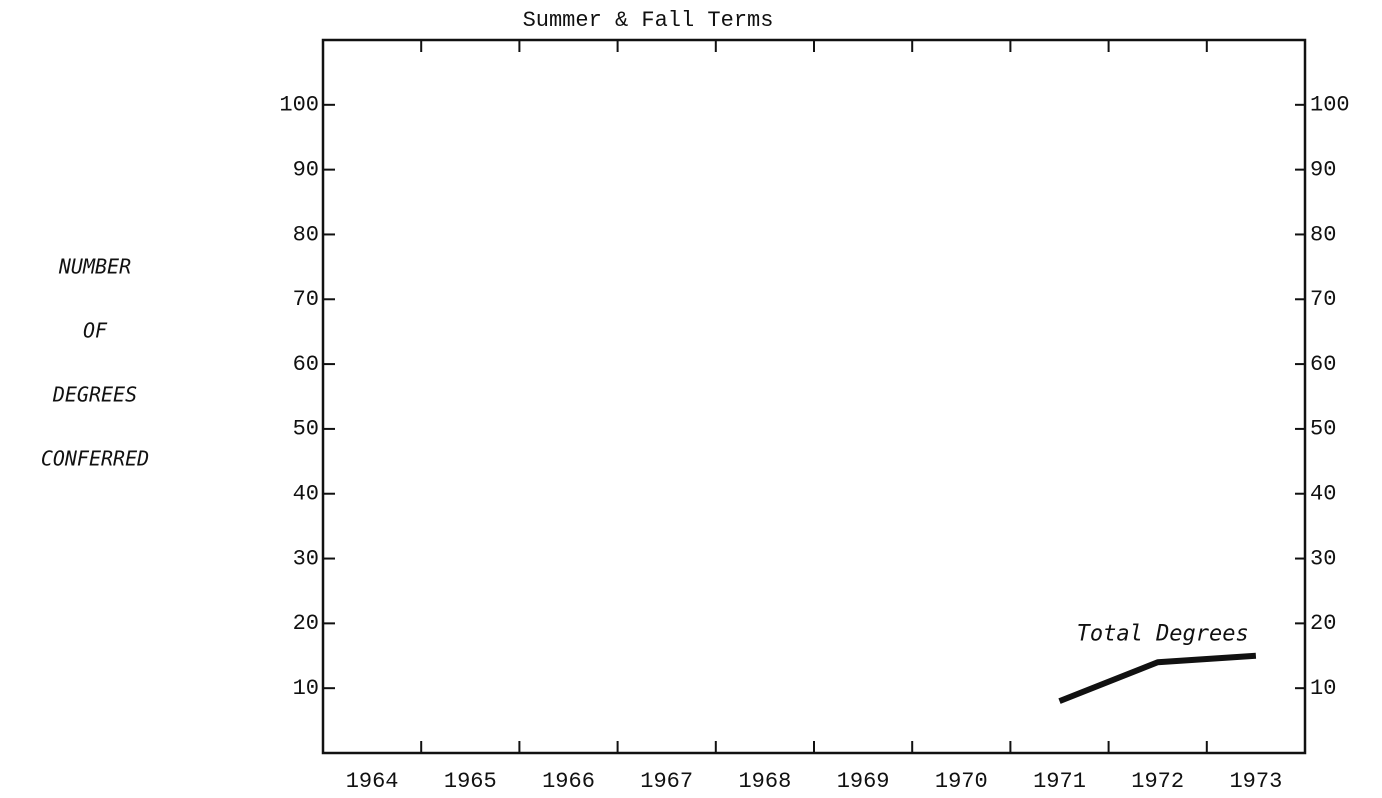 The image size is (1382, 798). What do you see at coordinates (306, 169) in the screenshot?
I see `y-tick-label: 90` at bounding box center [306, 169].